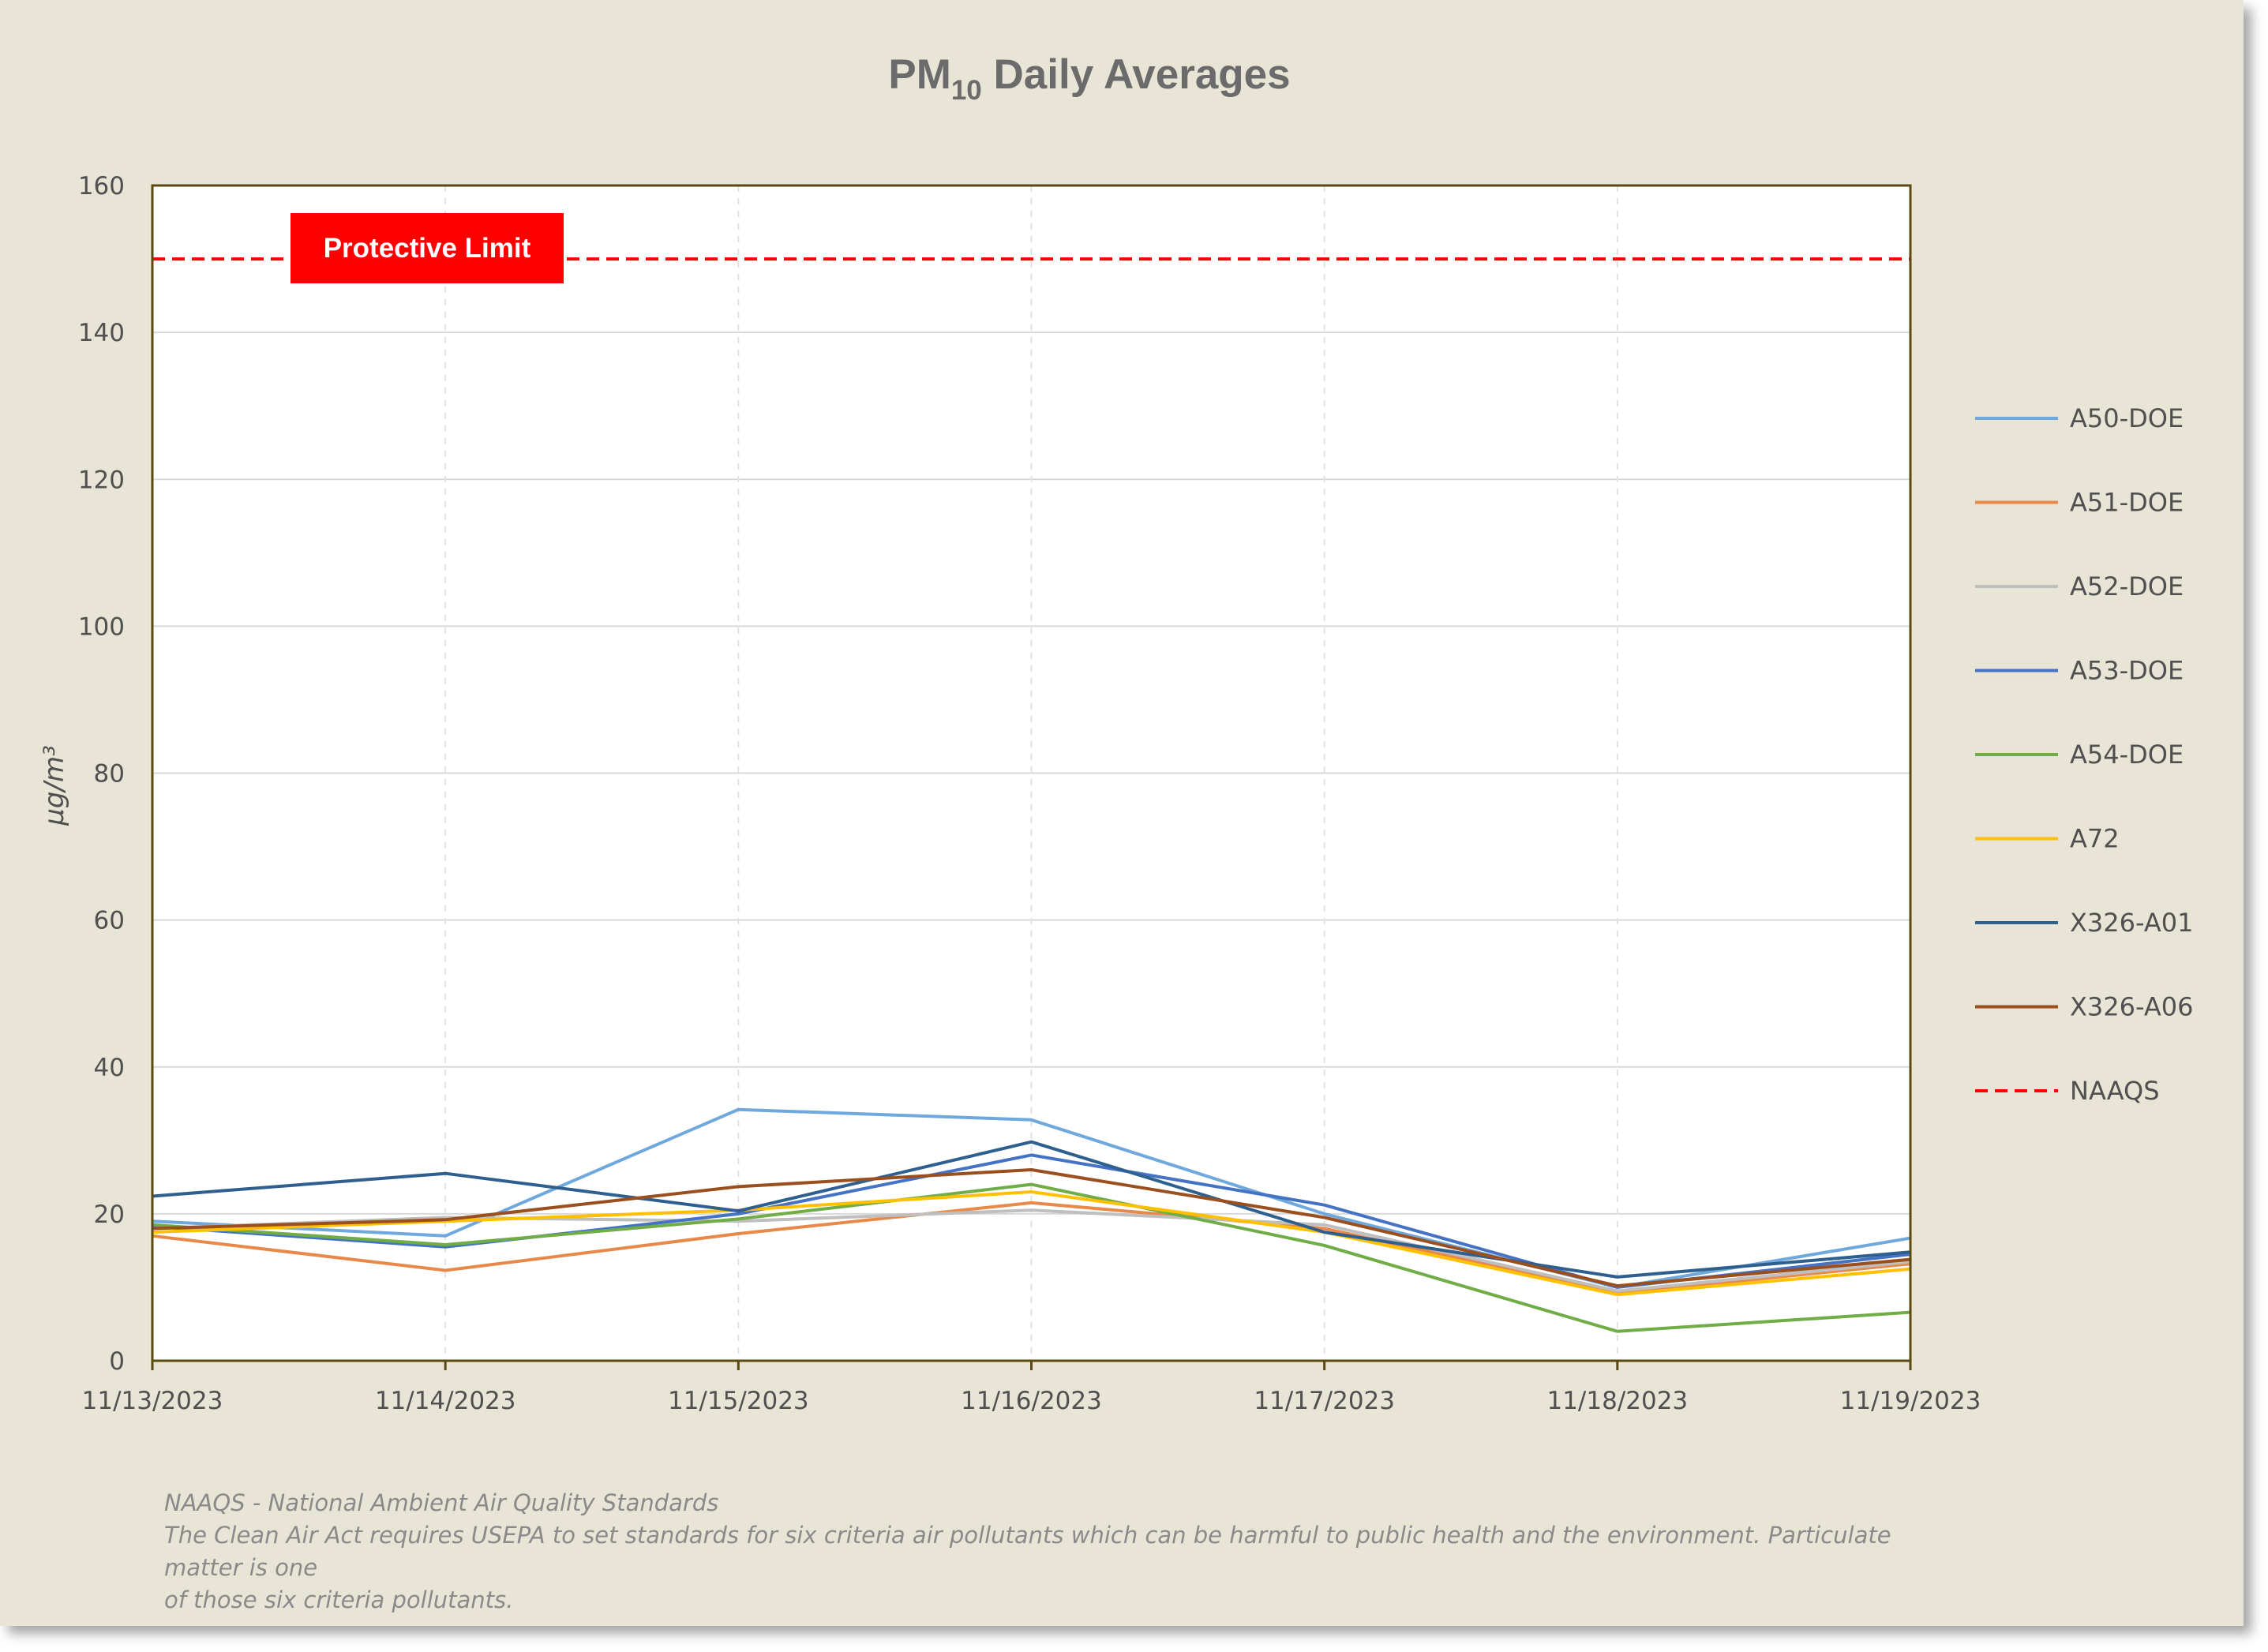  What do you see at coordinates (920, 74) in the screenshot?
I see `title-main-text: PM` at bounding box center [920, 74].